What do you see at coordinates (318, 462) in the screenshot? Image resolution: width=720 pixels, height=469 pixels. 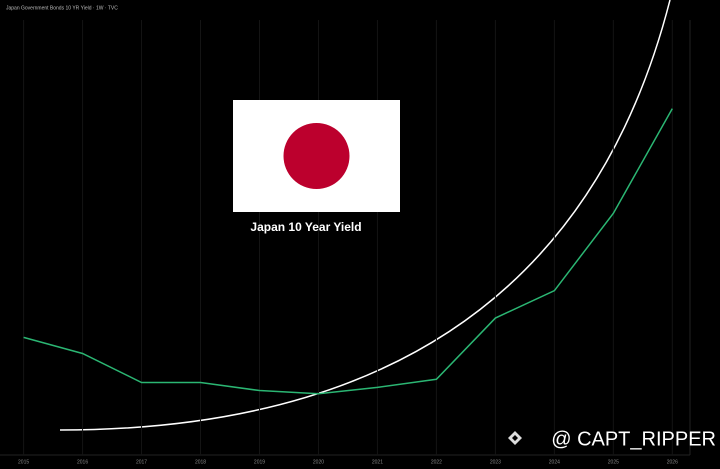 I see `x-tick-label: 2020` at bounding box center [318, 462].